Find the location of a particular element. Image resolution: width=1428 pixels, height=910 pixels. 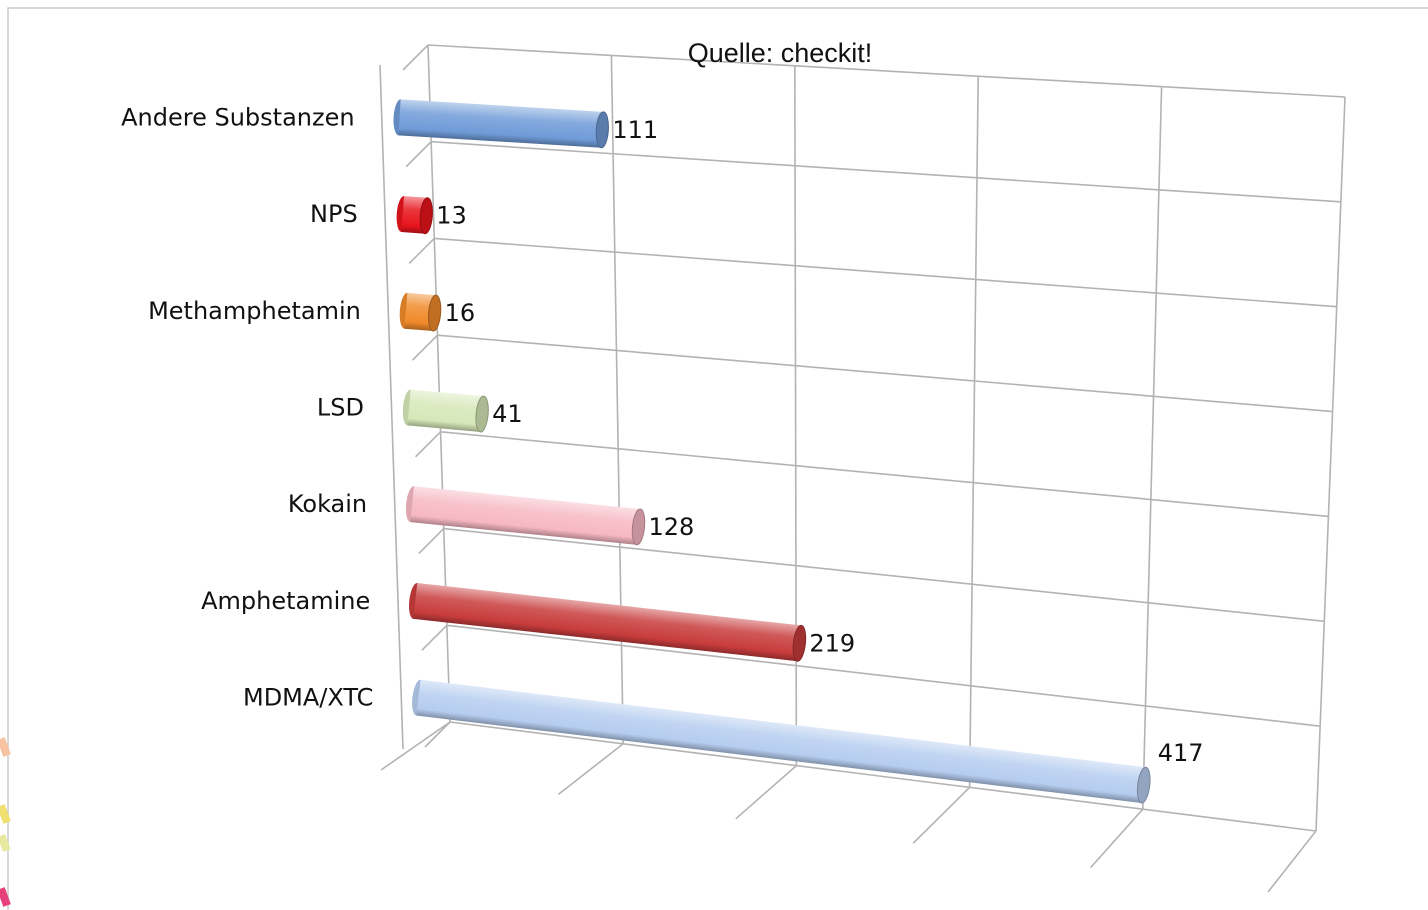

category-label: Kokain is located at coordinates (327, 504).